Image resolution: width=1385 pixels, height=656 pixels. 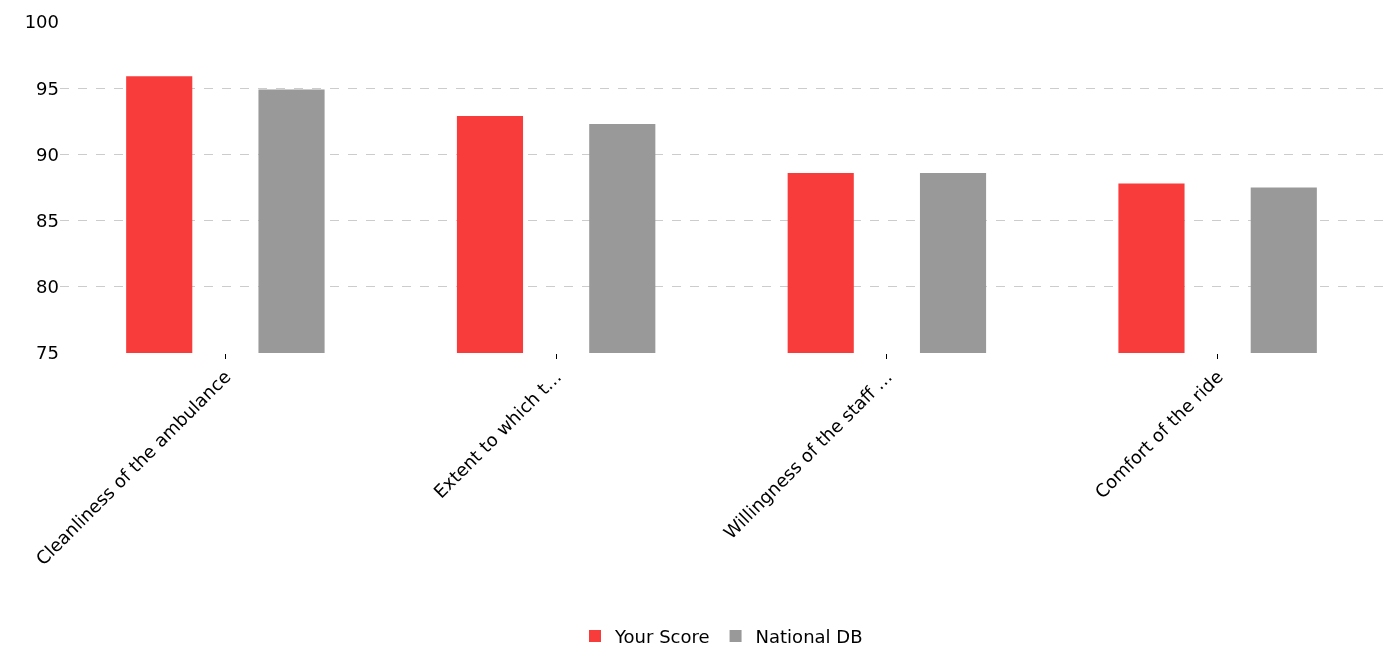 I want to click on y-tick-label: 100, so click(x=41, y=22).